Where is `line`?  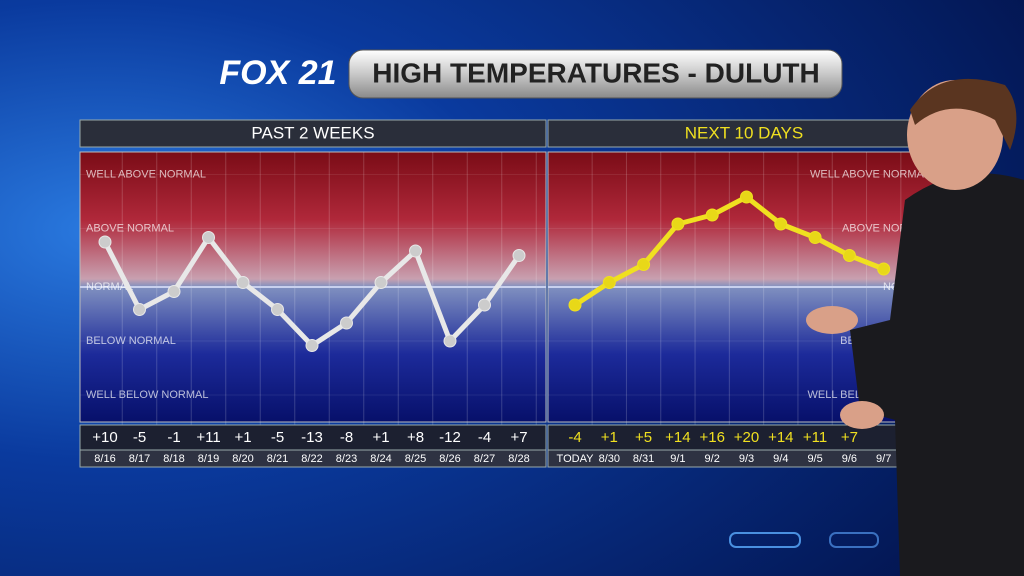
line is located at coordinates (729, 251).